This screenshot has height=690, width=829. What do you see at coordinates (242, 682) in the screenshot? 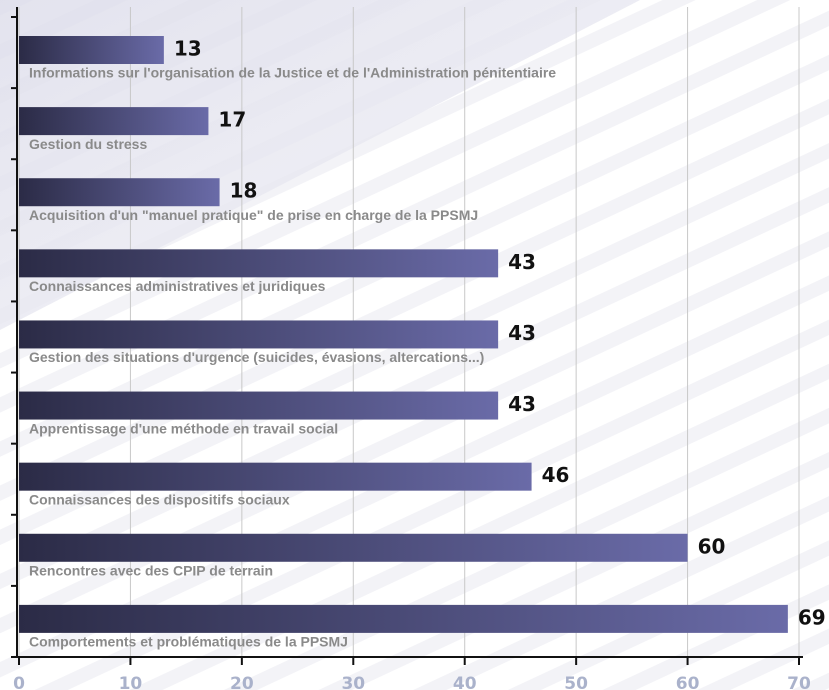
I see `x-tick-label: 20` at bounding box center [242, 682].